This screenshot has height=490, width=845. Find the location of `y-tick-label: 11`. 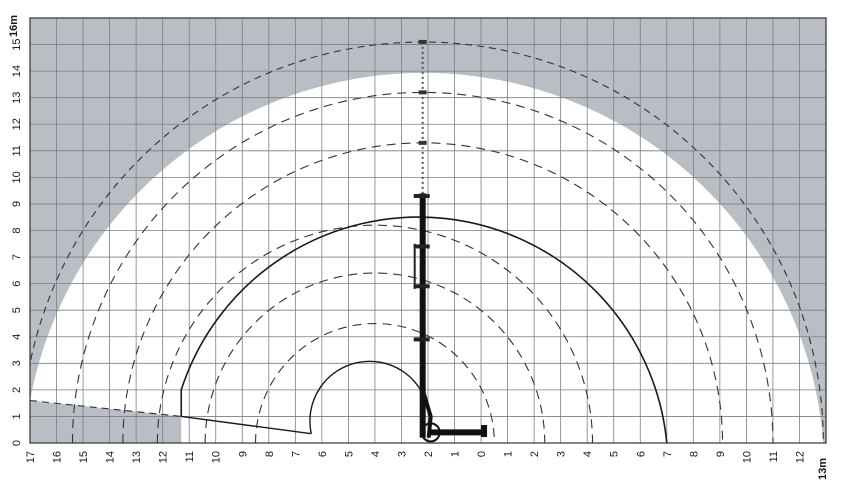

y-tick-label: 11 is located at coordinates (17, 150).